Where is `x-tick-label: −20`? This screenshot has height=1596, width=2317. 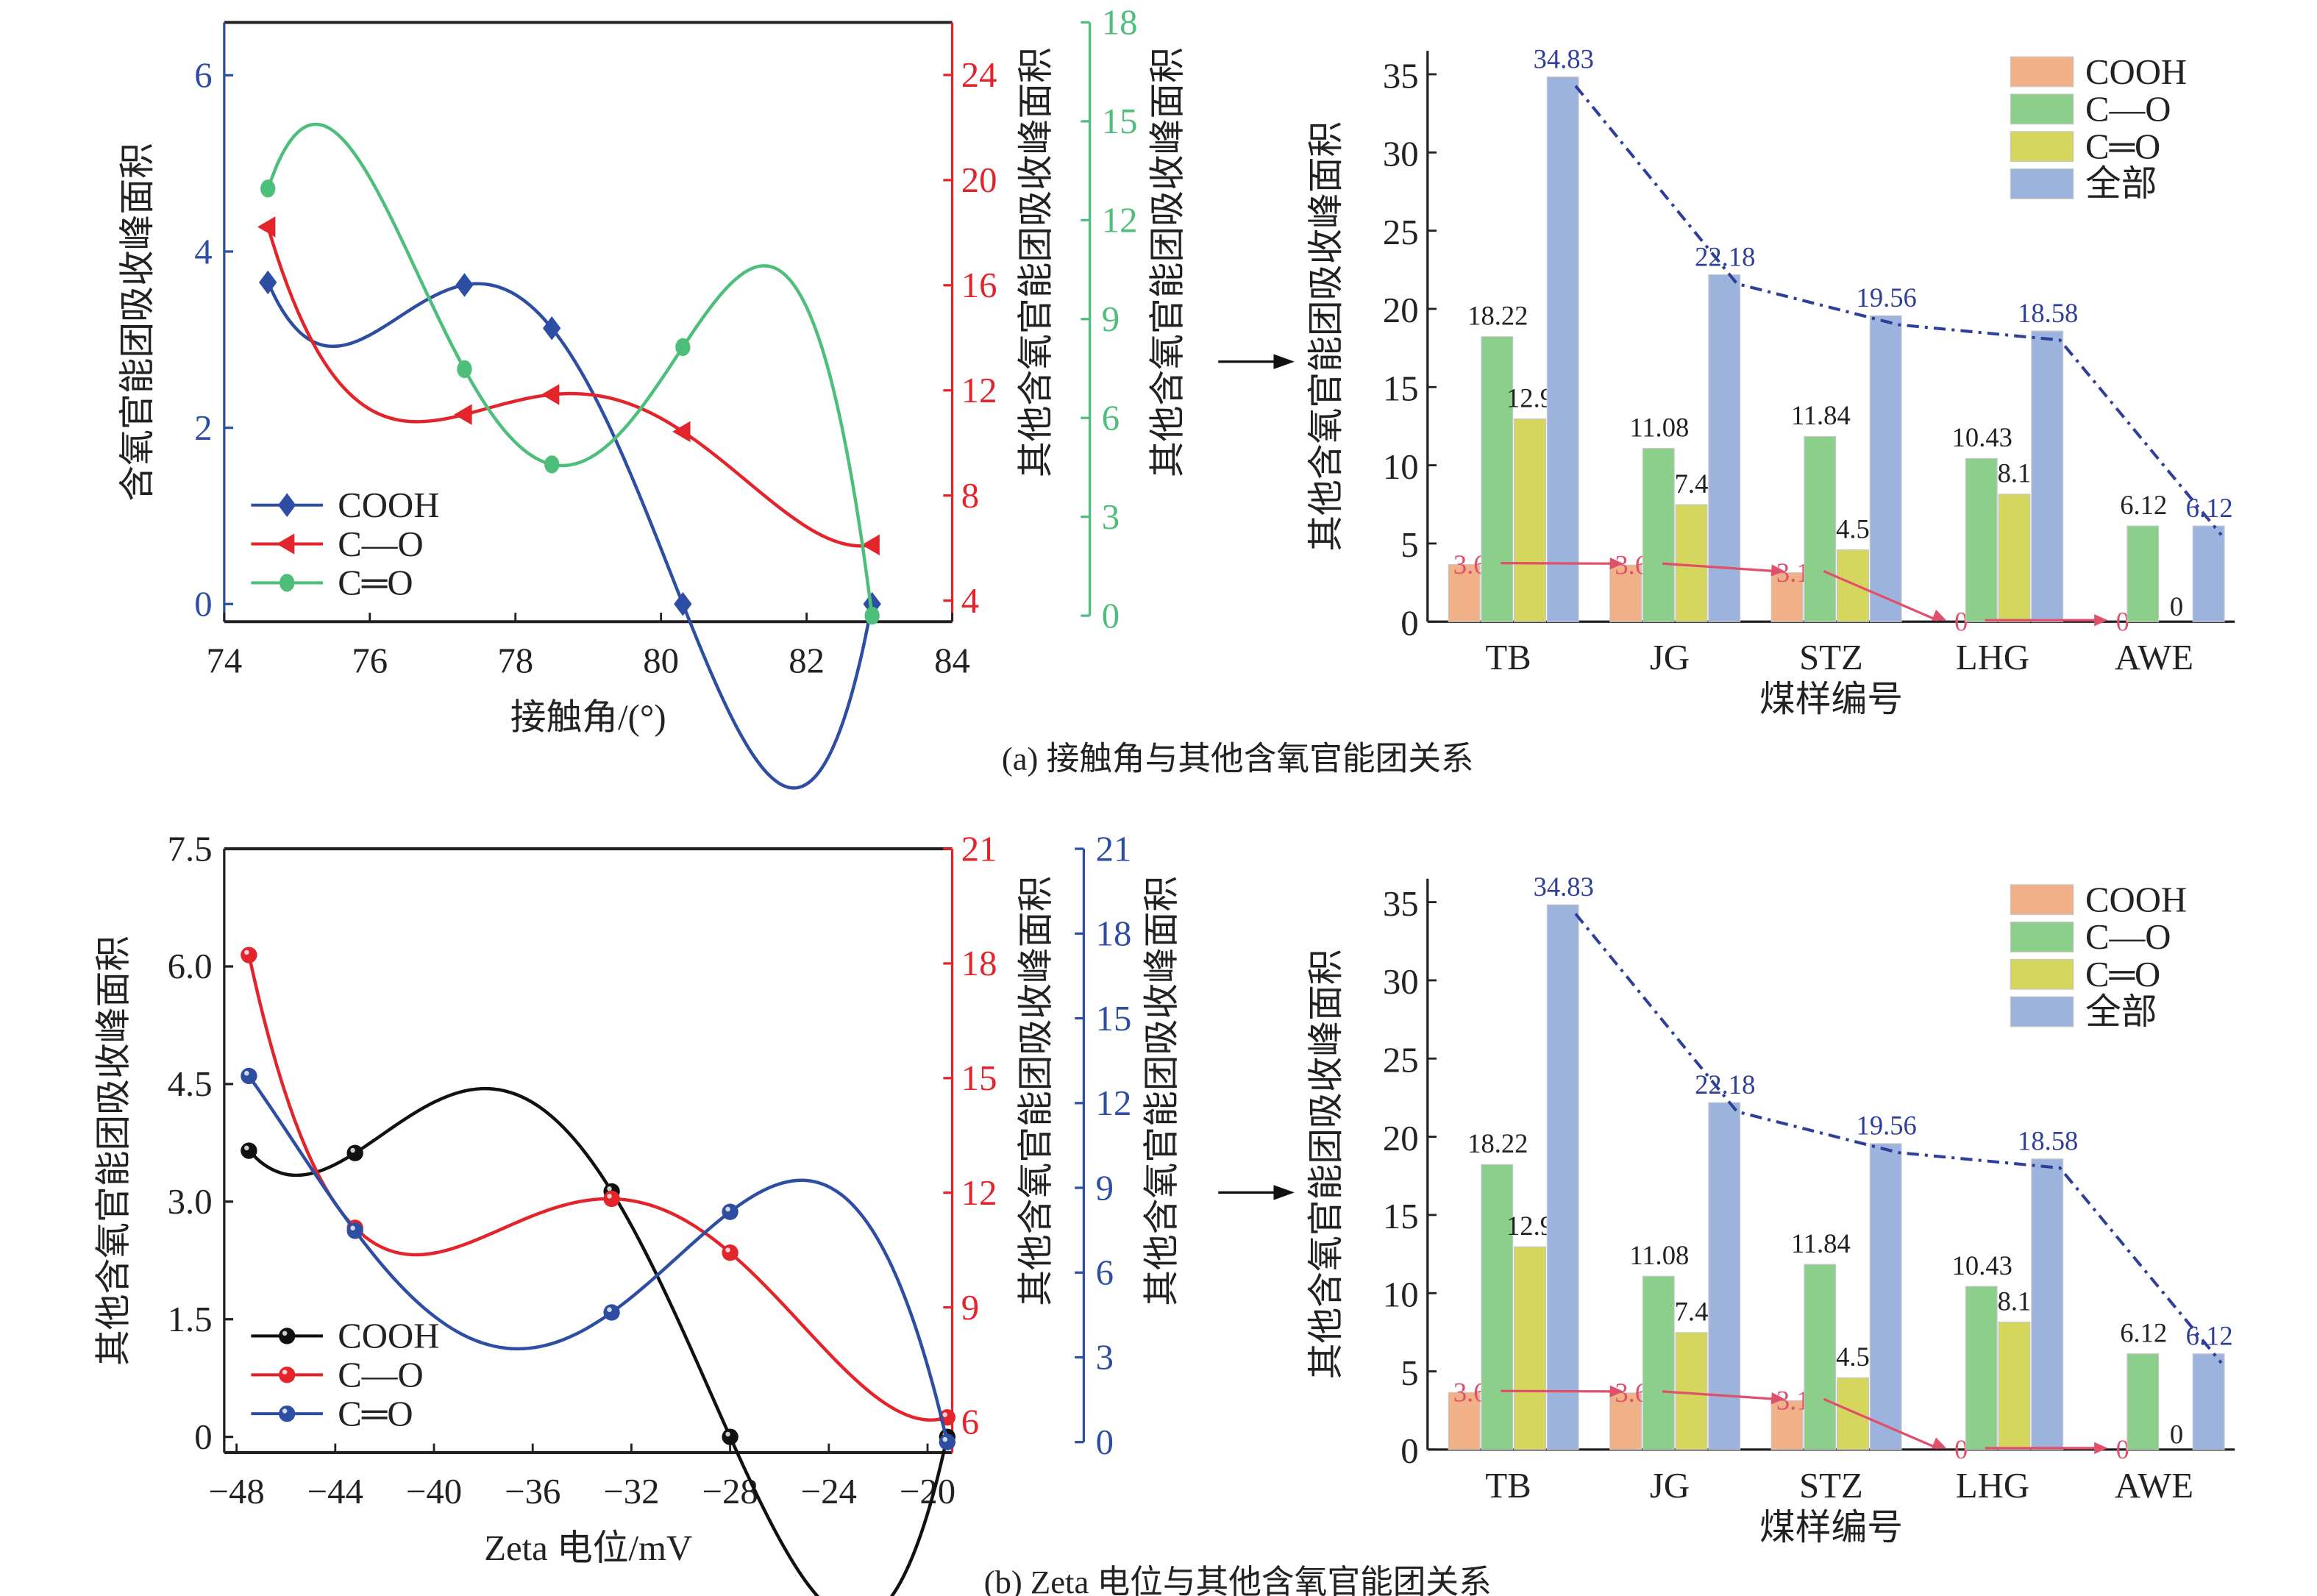 x-tick-label: −20 is located at coordinates (927, 1491).